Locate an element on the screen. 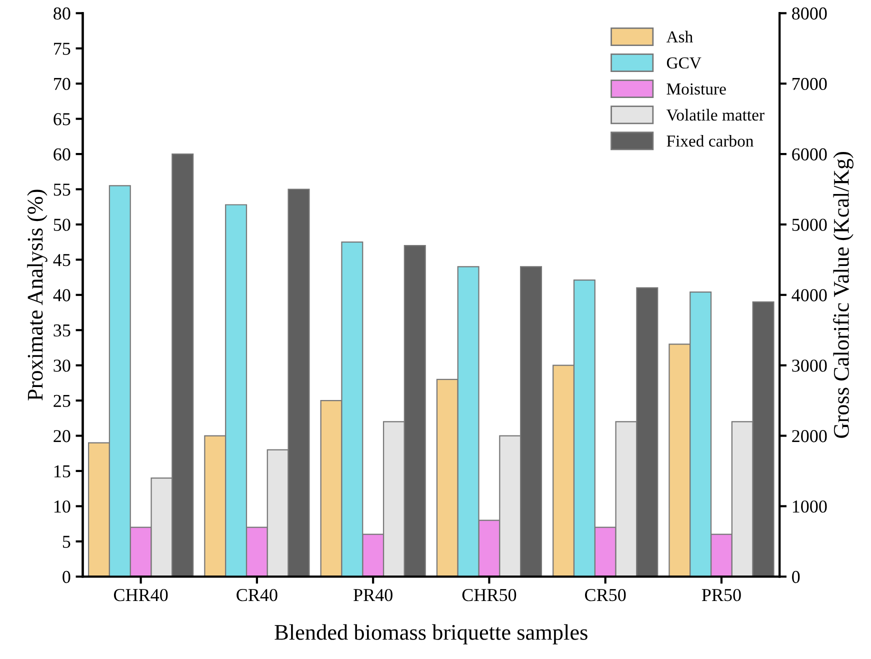 This screenshot has width=871, height=659. y2-tick-label: 6000 is located at coordinates (809, 154).